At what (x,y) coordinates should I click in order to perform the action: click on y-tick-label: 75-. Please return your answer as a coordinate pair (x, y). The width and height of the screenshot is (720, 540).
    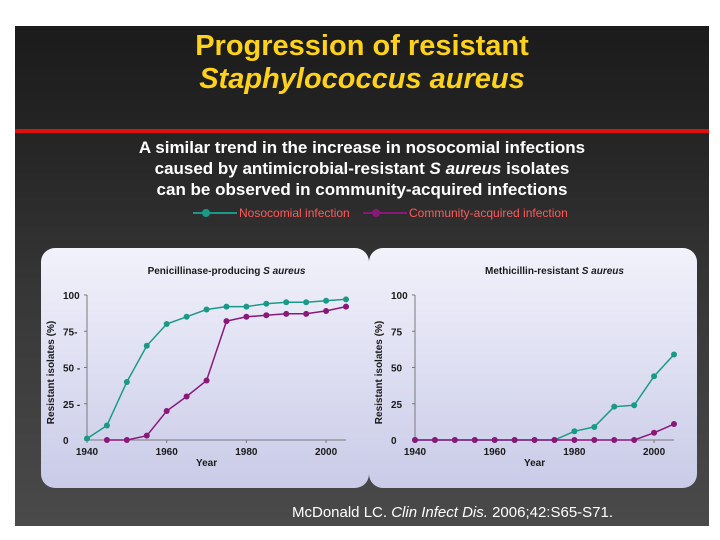
    Looking at the image, I should click on (70, 332).